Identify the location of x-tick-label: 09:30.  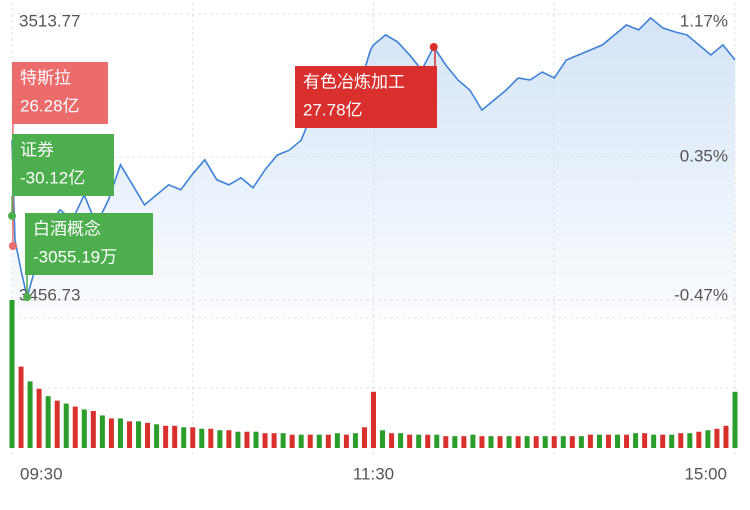
(41, 473).